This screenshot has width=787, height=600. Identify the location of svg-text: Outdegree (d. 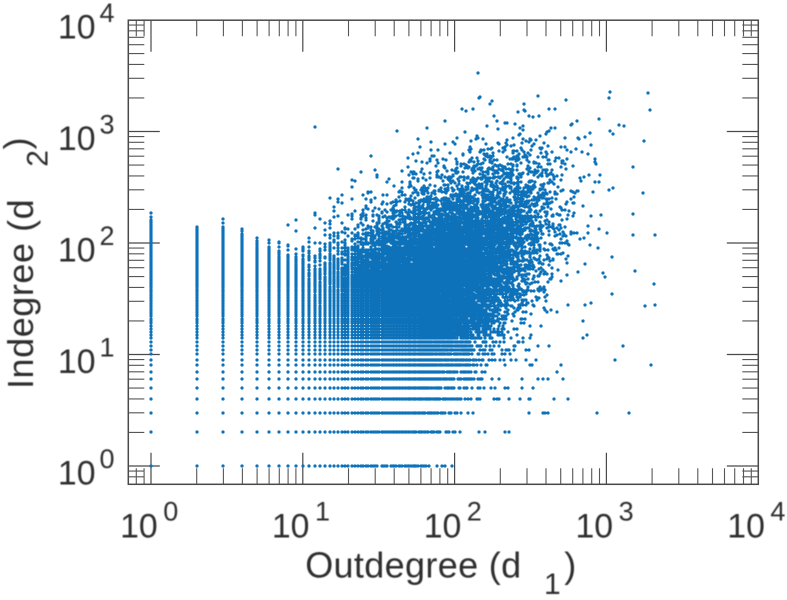
(413, 565).